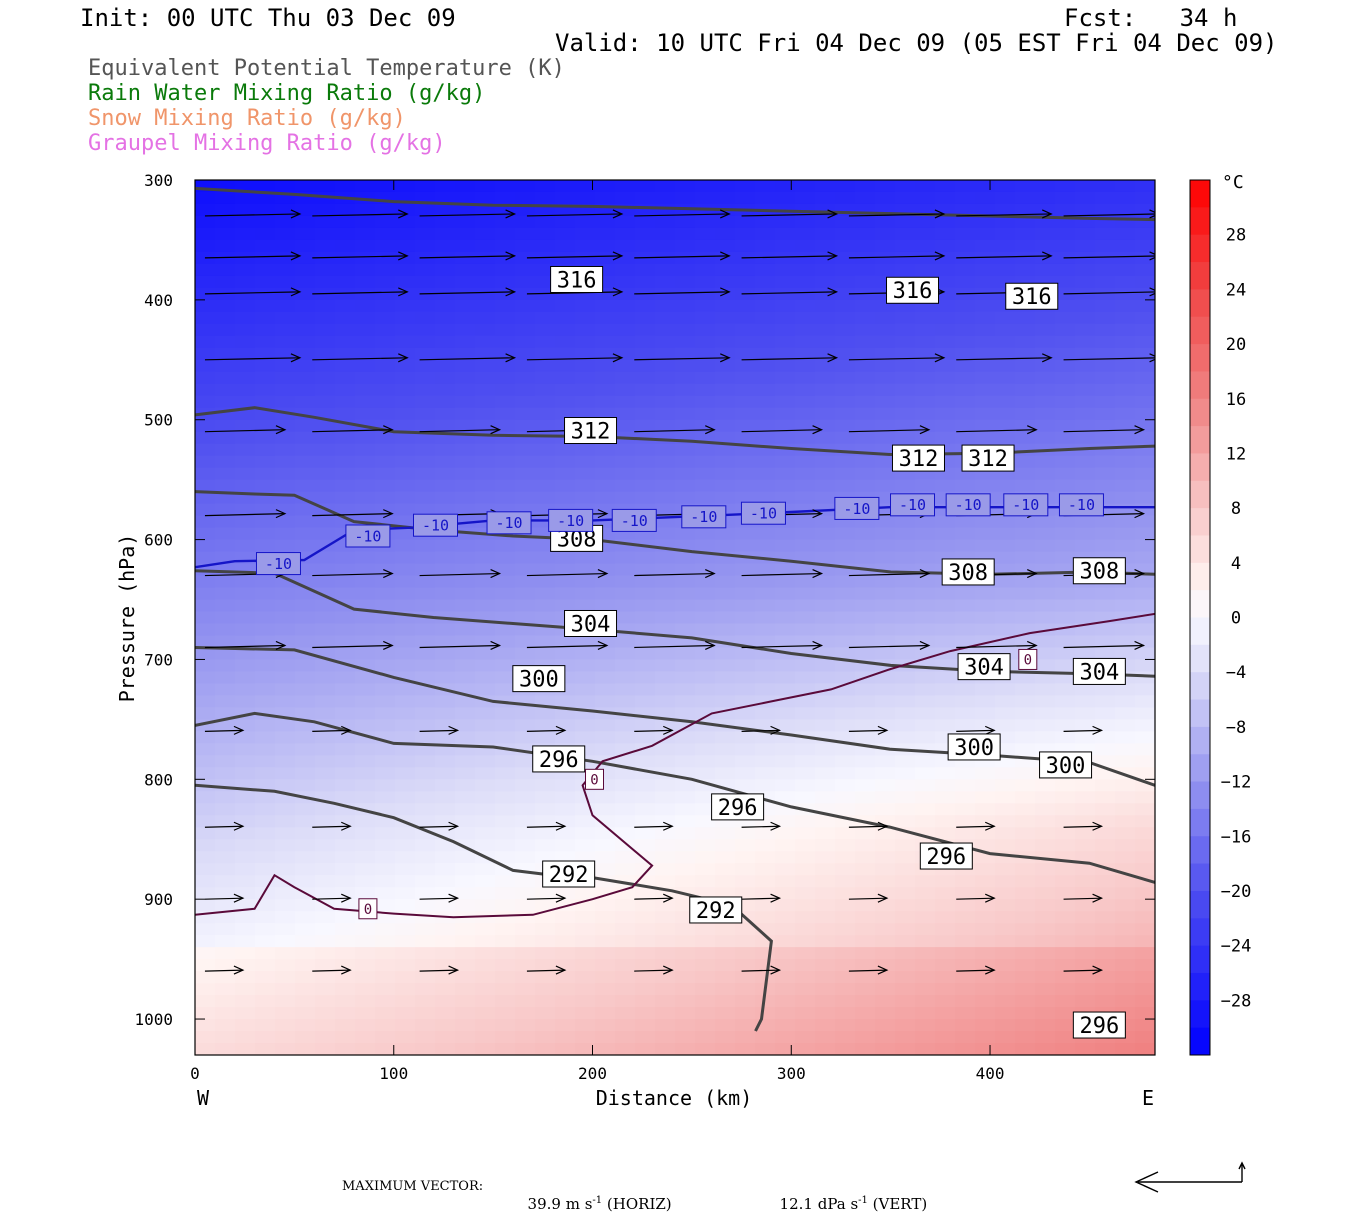 This screenshot has width=1350, height=1213. Describe the element at coordinates (1236, 783) in the screenshot. I see `colorbar-tick-label: −12` at that location.